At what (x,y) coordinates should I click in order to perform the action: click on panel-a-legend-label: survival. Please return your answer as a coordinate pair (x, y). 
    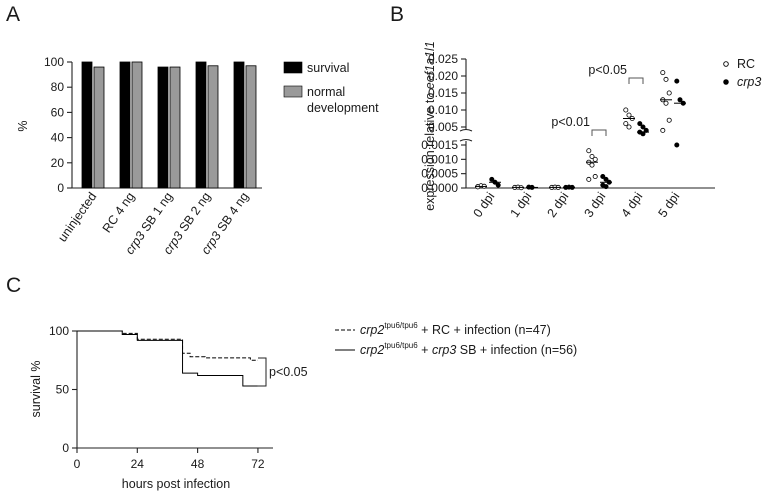
    Looking at the image, I should click on (328, 68).